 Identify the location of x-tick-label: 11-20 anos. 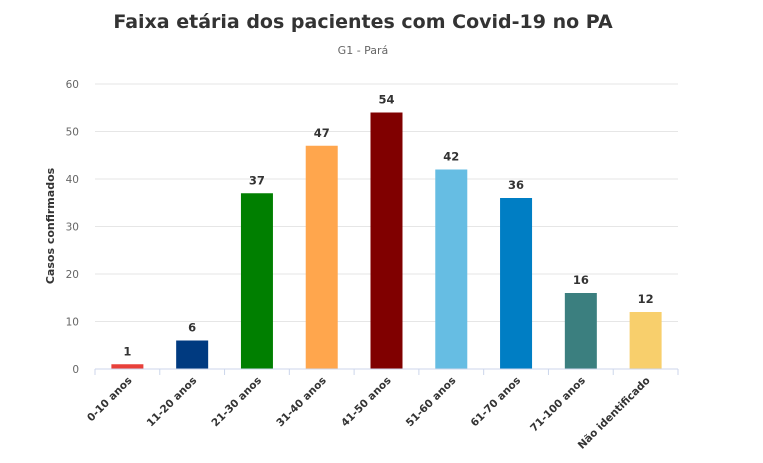
(172, 402).